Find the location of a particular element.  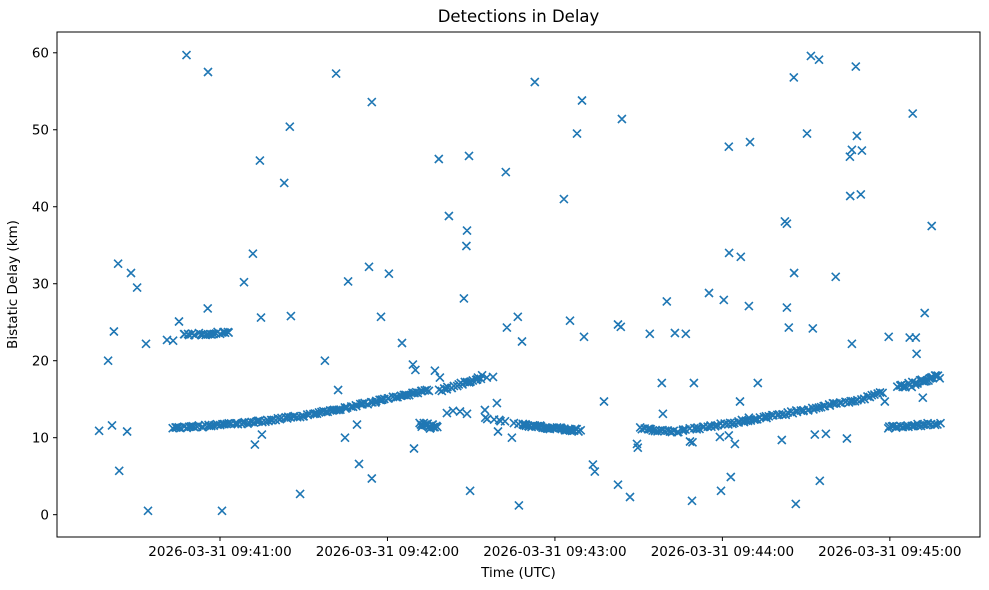

x-tick-label: 2026-03-31 09:42:00 is located at coordinates (387, 552).